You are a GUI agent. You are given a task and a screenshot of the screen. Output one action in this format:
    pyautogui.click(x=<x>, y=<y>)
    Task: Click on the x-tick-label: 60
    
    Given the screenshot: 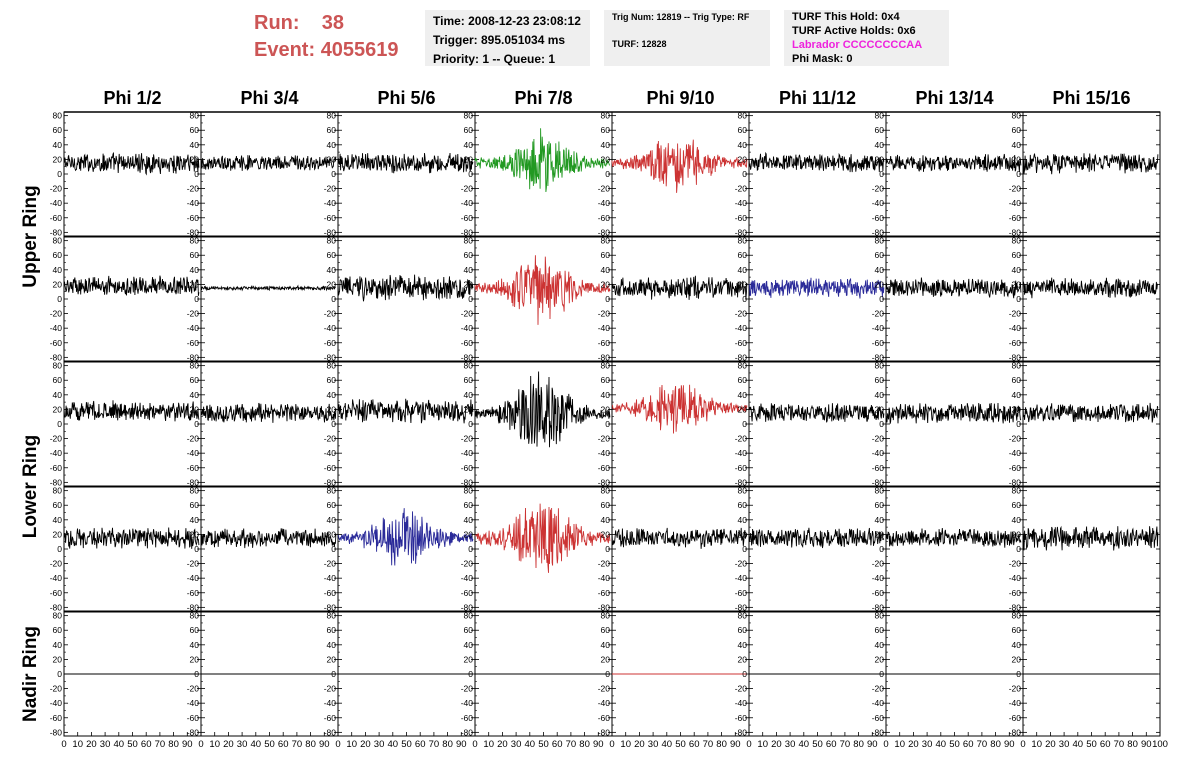 What is the action you would take?
    pyautogui.click(x=831, y=744)
    